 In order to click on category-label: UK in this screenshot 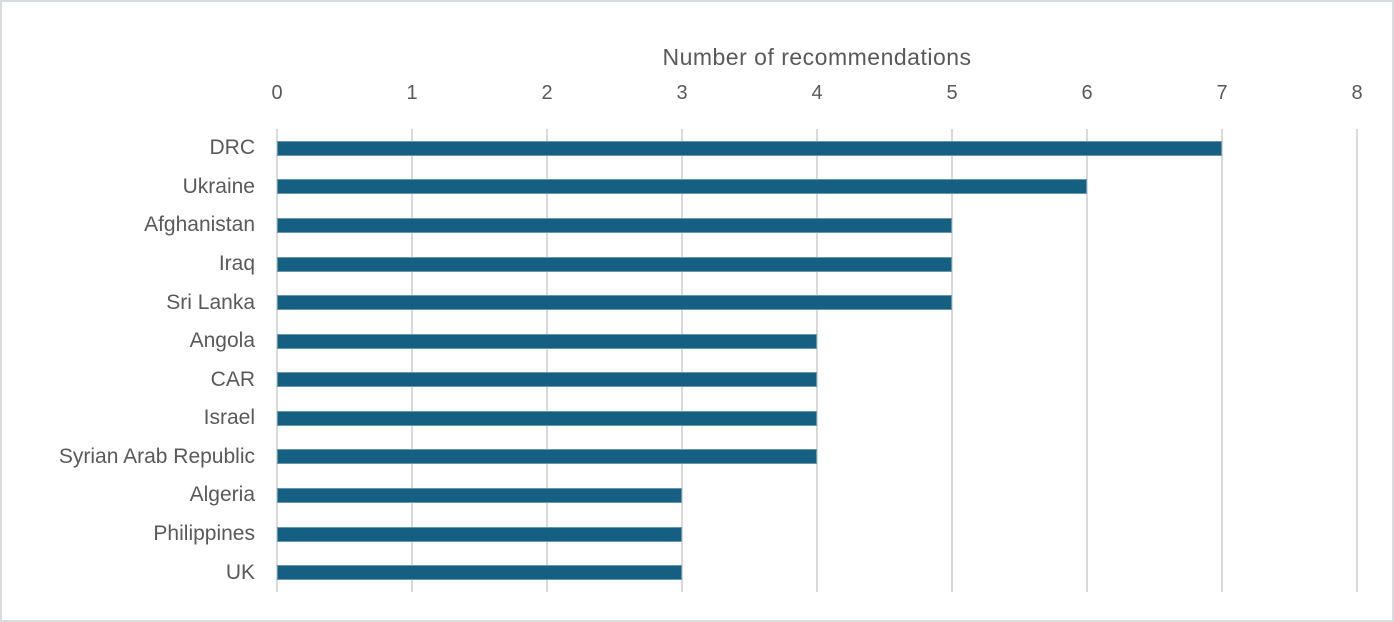, I will do `click(240, 572)`.